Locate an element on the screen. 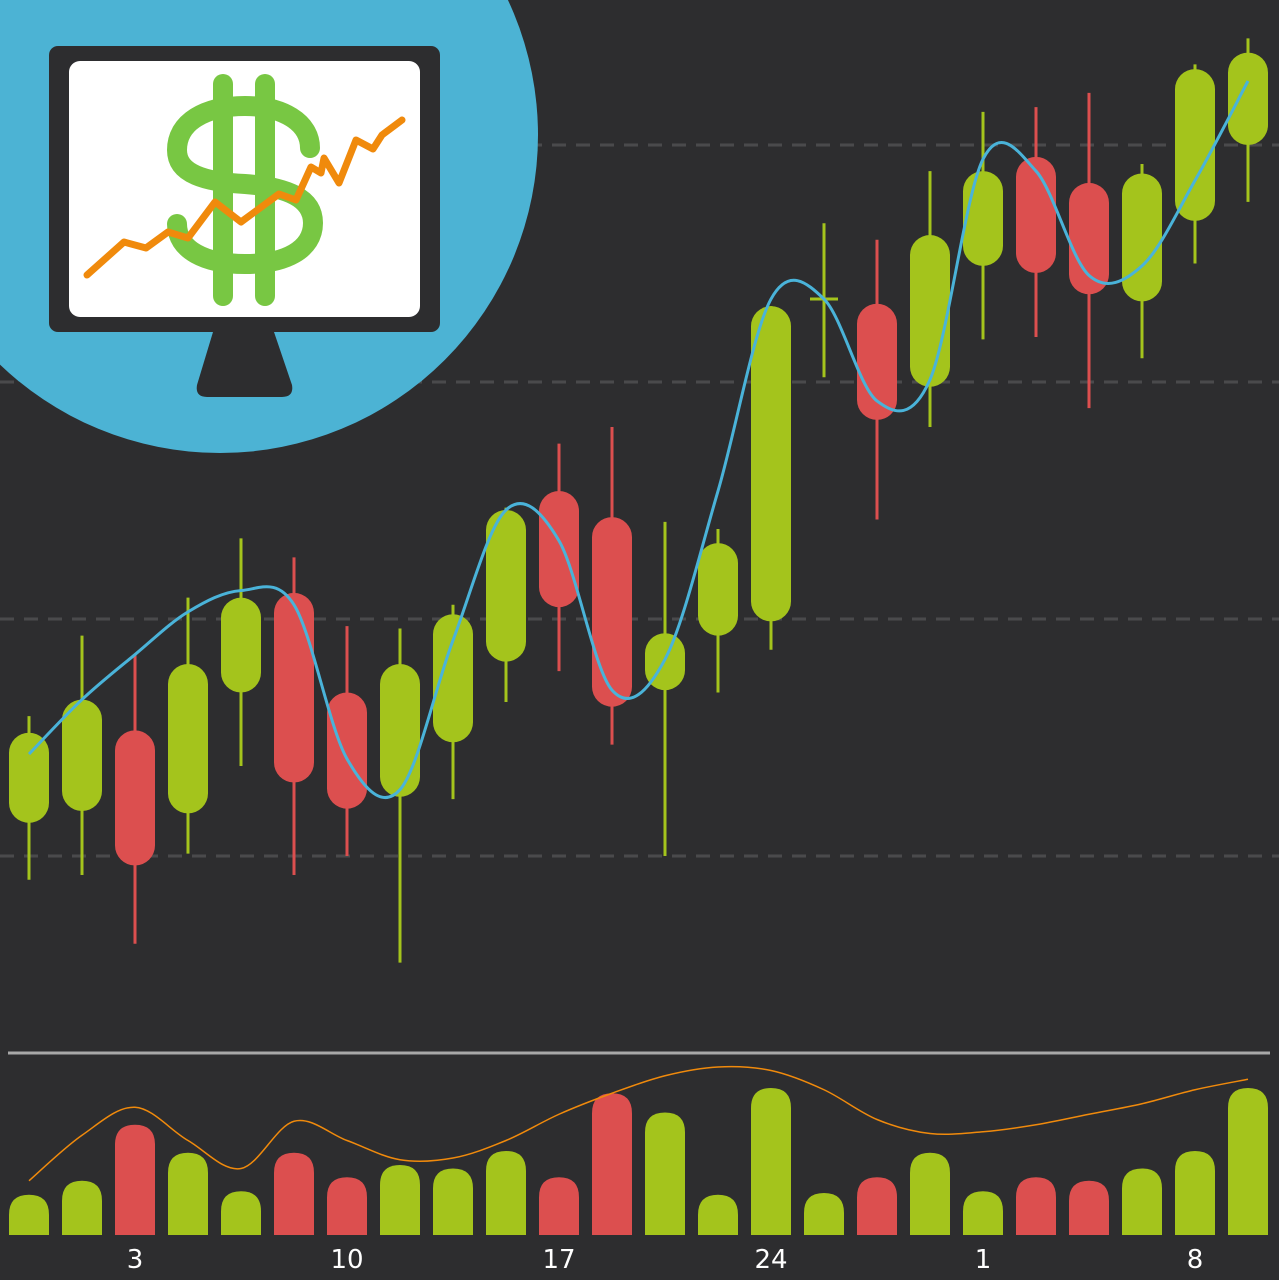 The height and width of the screenshot is (1280, 1279). x-tick-label: 3 is located at coordinates (135, 1260).